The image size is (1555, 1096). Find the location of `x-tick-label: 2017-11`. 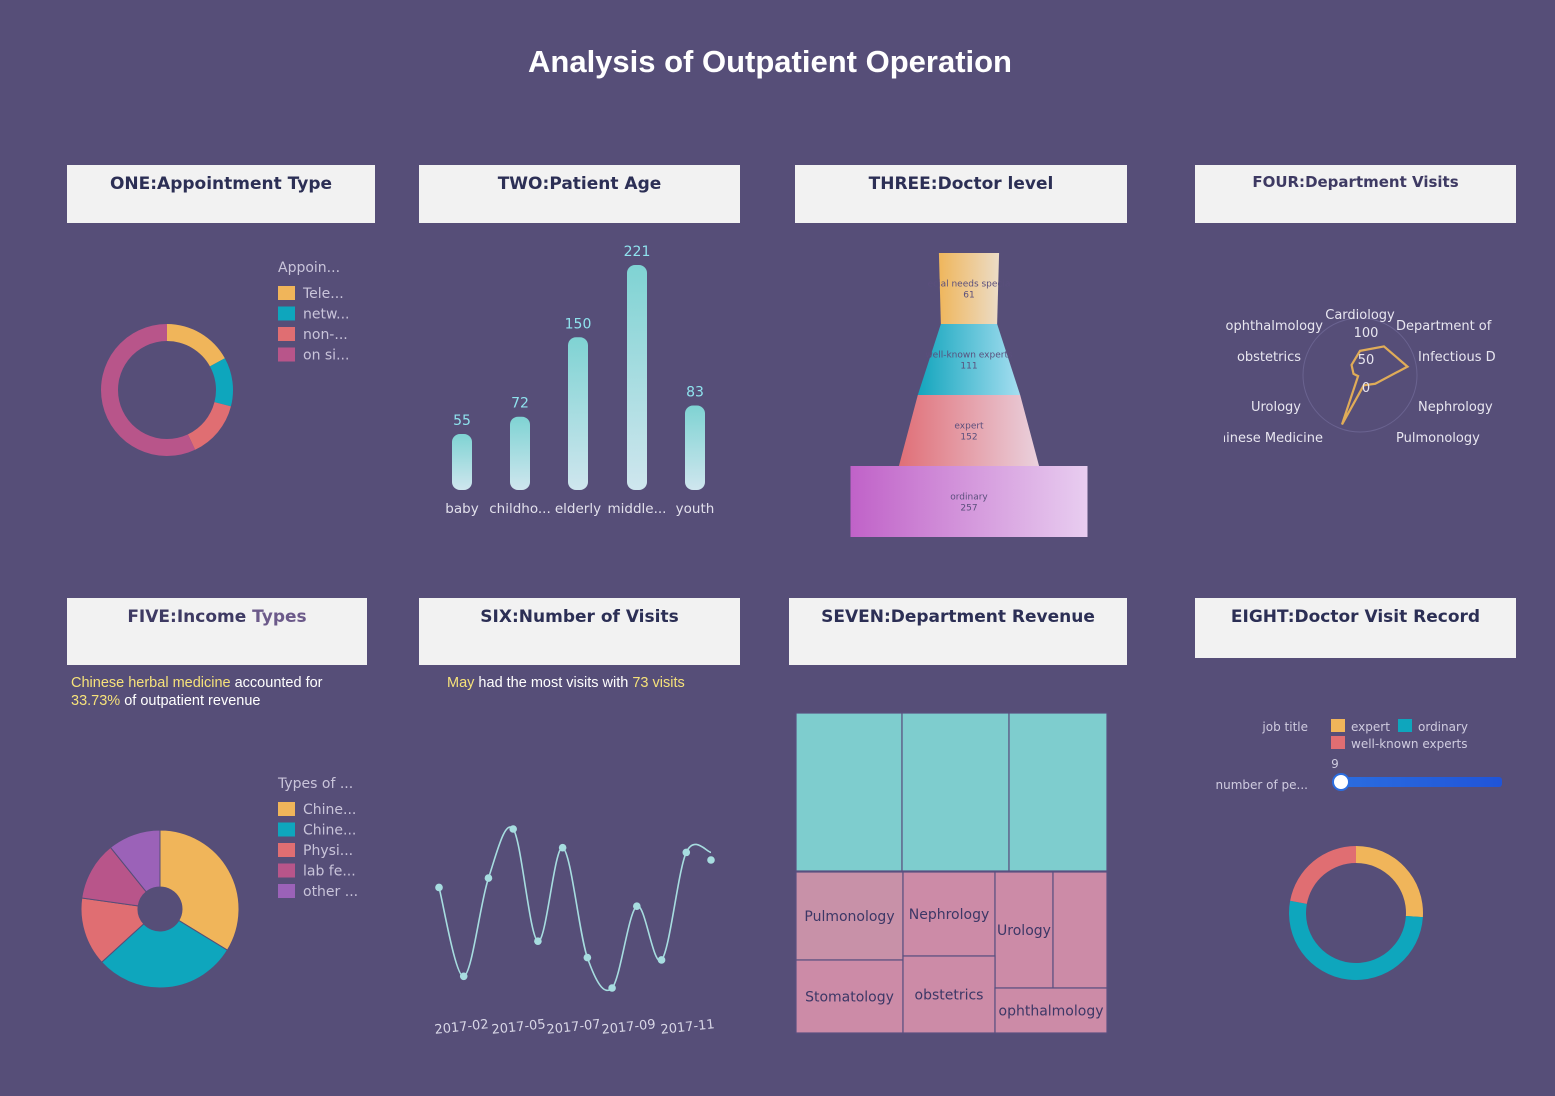

x-tick-label: 2017-11 is located at coordinates (688, 1027).